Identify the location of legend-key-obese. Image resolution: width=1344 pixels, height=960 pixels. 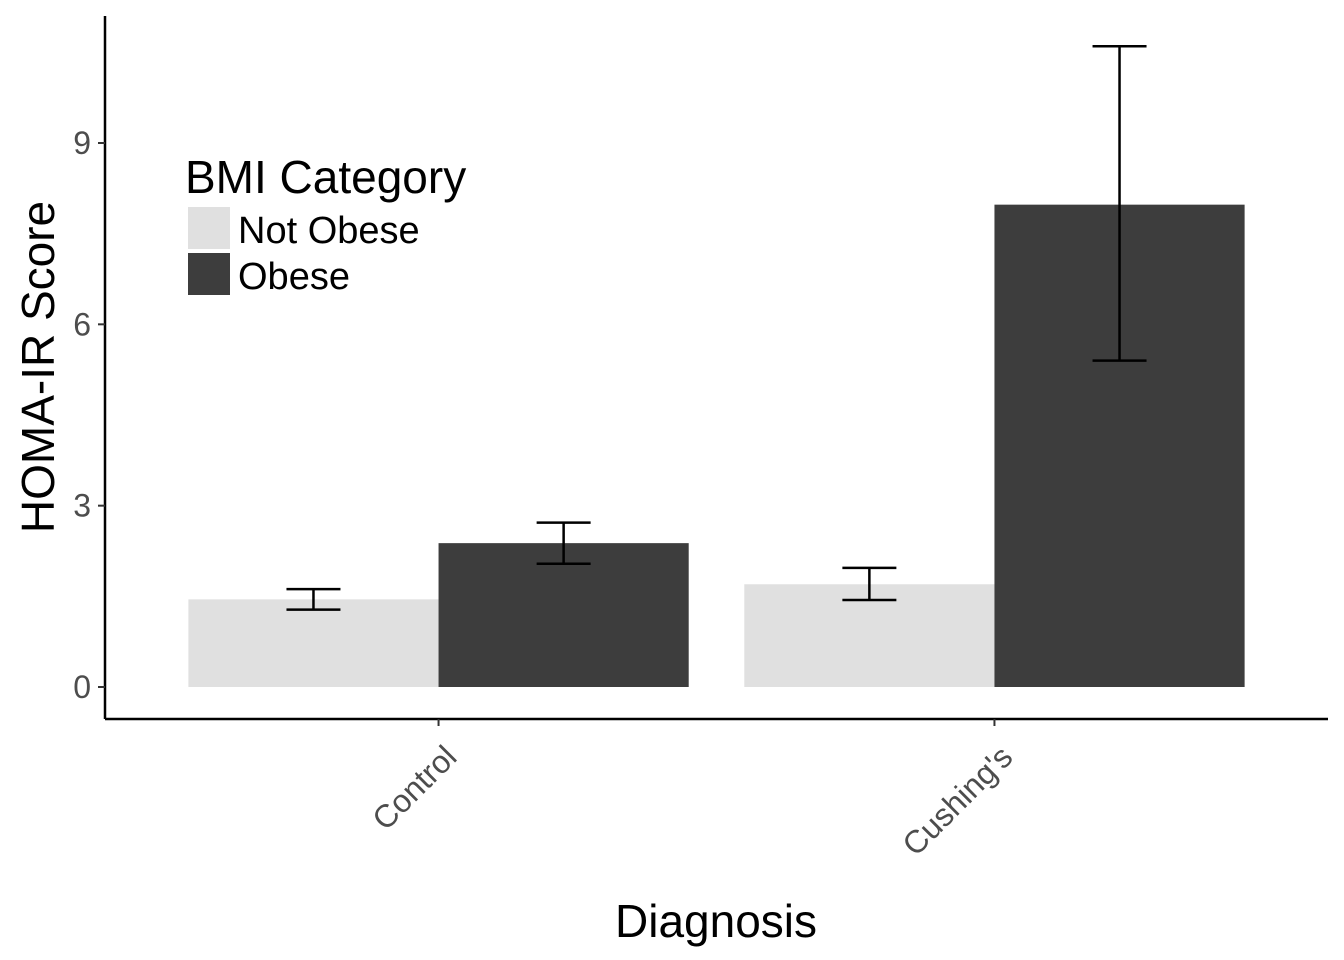
(209, 274).